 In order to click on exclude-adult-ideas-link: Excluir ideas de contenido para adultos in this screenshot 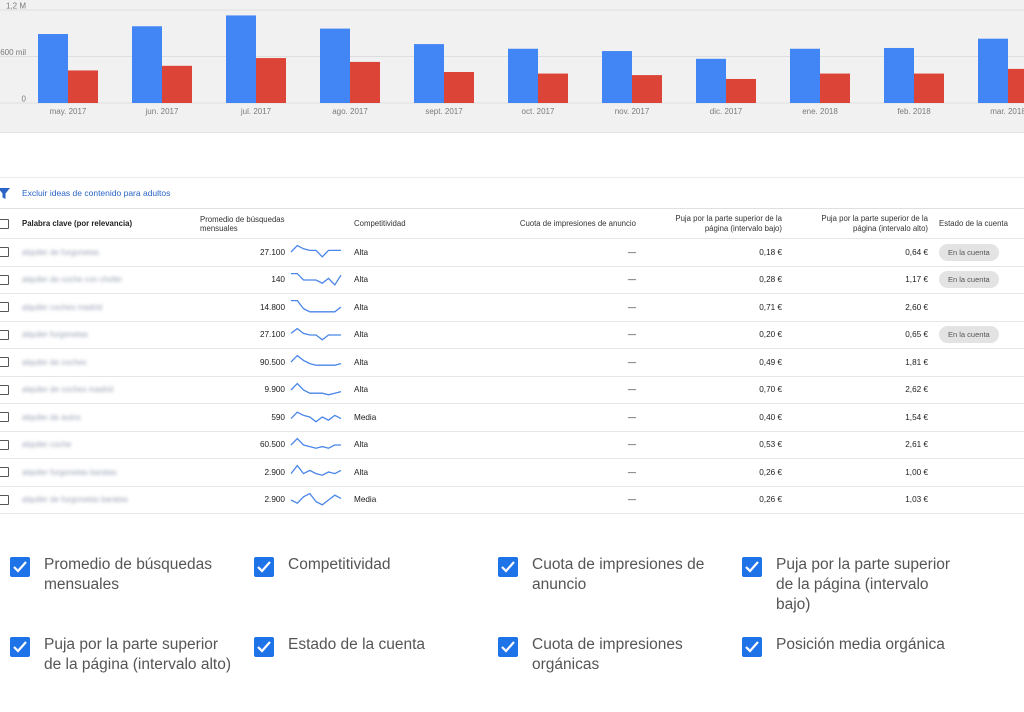, I will do `click(96, 193)`.